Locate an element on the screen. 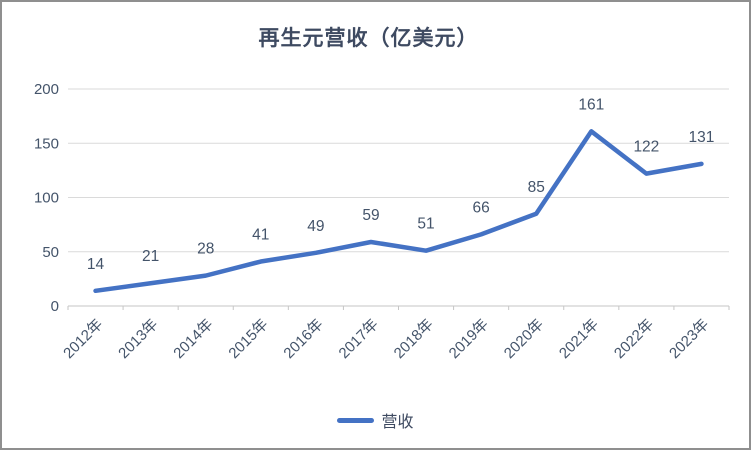 The width and height of the screenshot is (751, 450). x-tick-label: 2019年 is located at coordinates (469, 339).